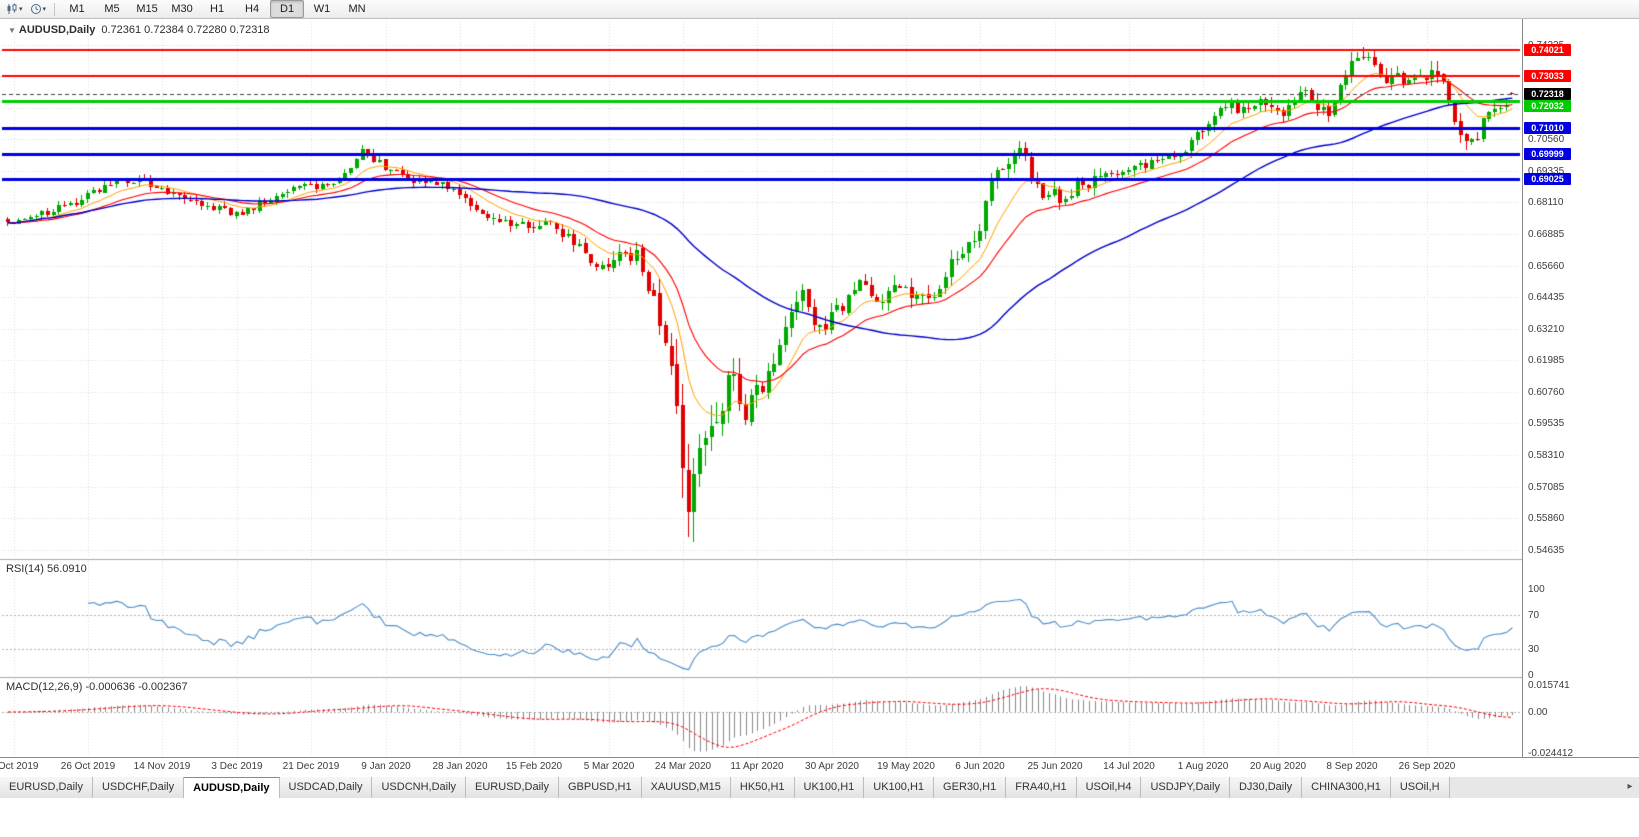 The height and width of the screenshot is (837, 1639). Describe the element at coordinates (237, 766) in the screenshot. I see `time-tick-label: 3 Dec 2019` at that location.